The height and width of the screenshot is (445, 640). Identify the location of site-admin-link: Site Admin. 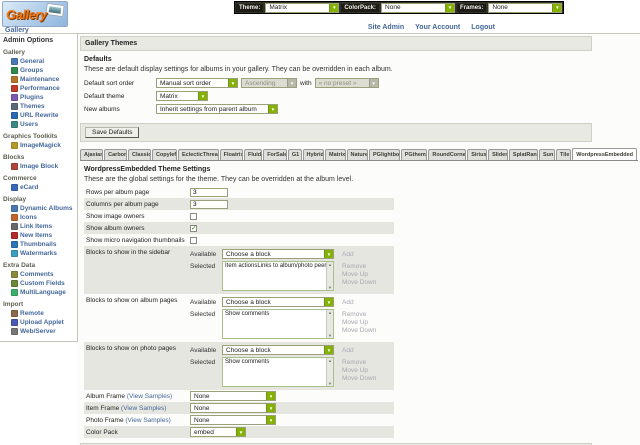
(386, 27).